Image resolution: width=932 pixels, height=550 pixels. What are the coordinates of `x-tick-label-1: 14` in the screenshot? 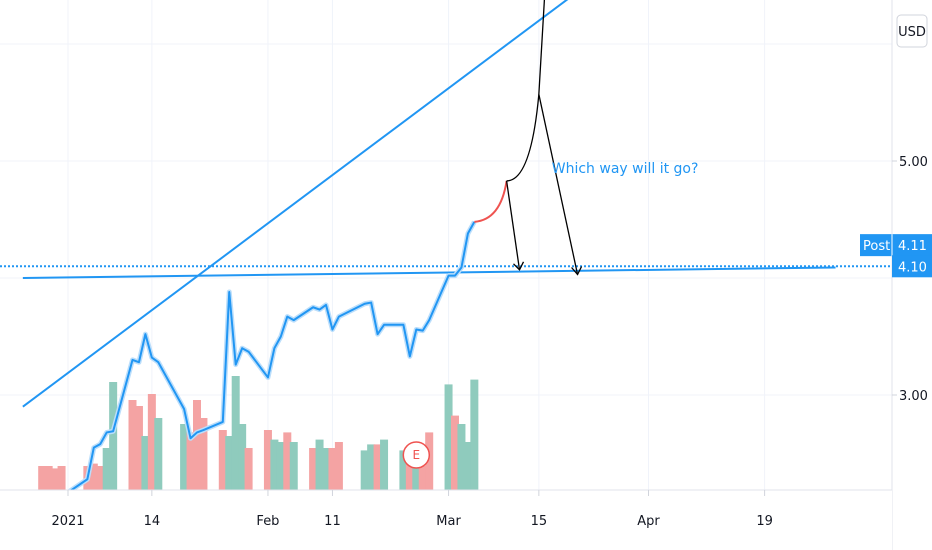 It's located at (152, 521).